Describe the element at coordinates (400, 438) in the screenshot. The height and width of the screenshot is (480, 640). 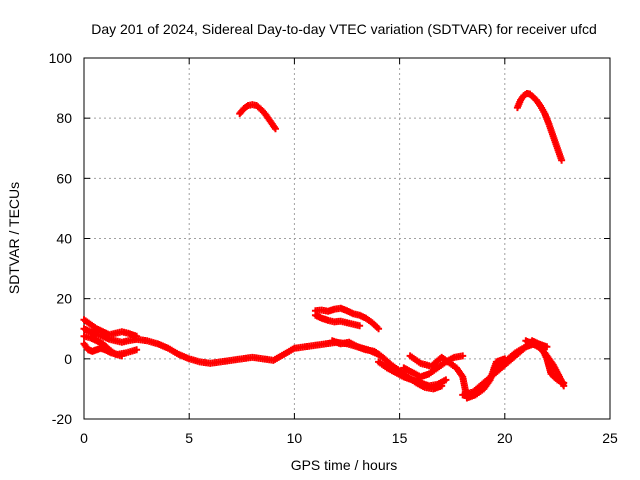
I see `x-tick-label: 15` at that location.